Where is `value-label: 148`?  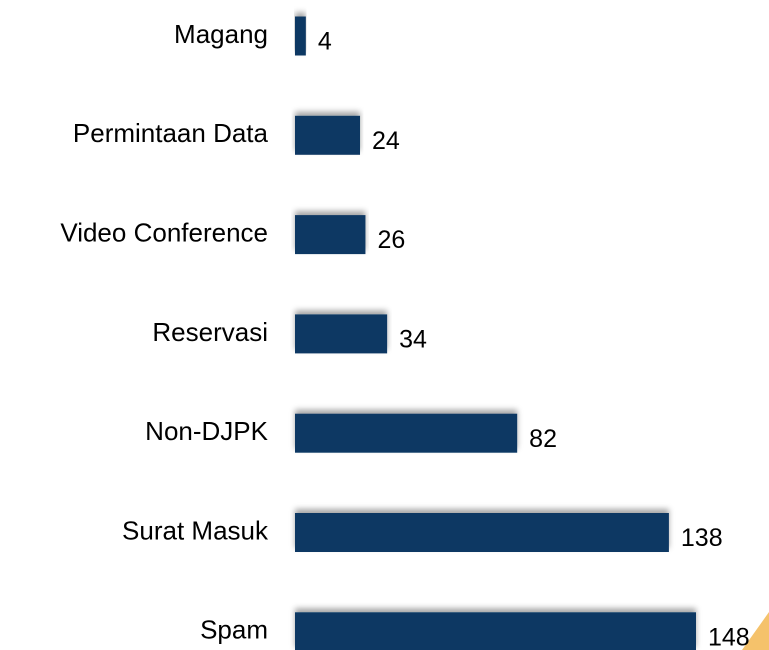
value-label: 148 is located at coordinates (729, 636).